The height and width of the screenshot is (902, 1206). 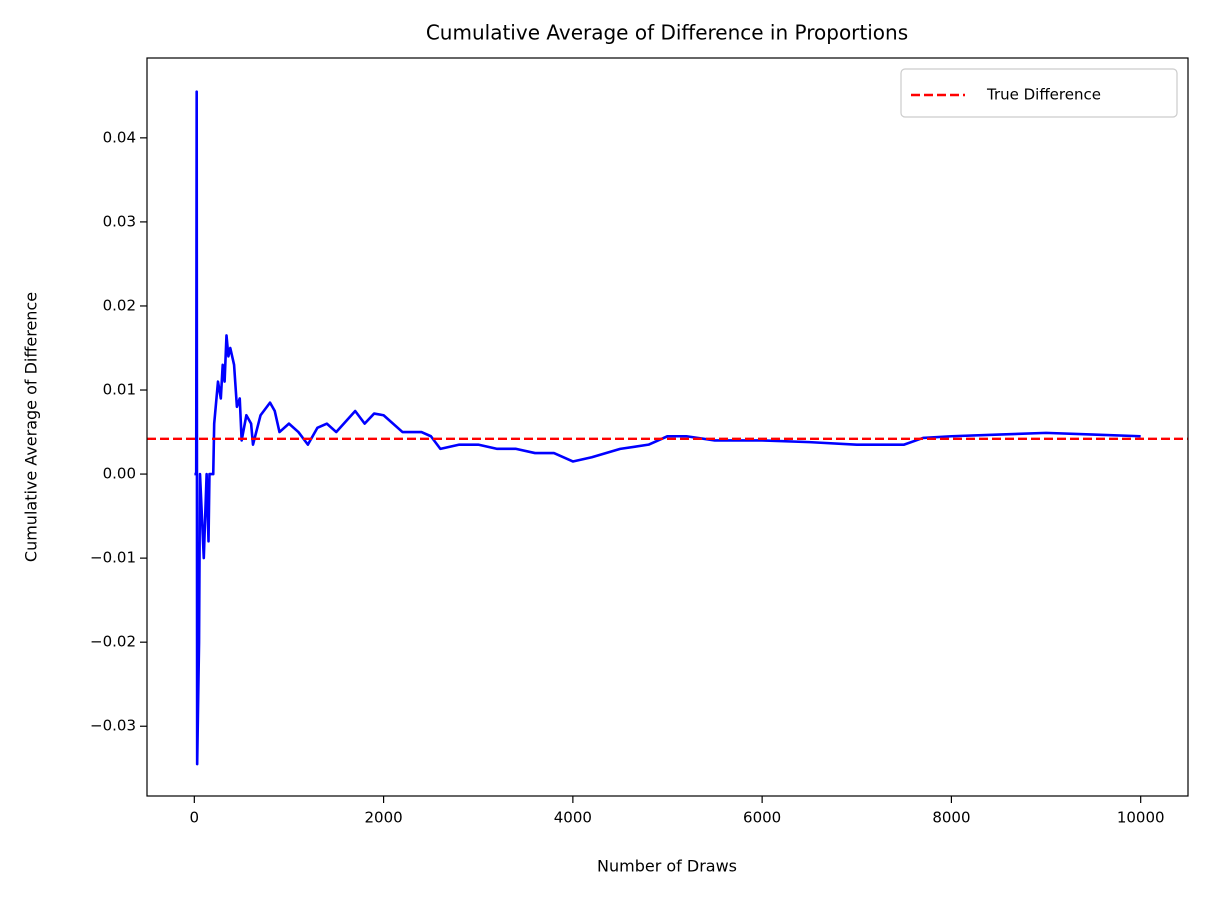 I want to click on y-tick-label: −0.03, so click(x=113, y=726).